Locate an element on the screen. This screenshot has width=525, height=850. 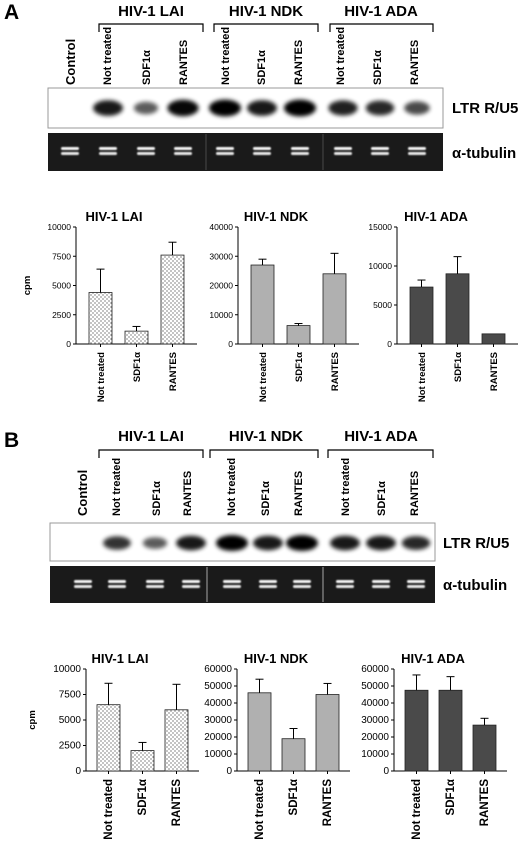
lane-label: Control is located at coordinates (70, 62).